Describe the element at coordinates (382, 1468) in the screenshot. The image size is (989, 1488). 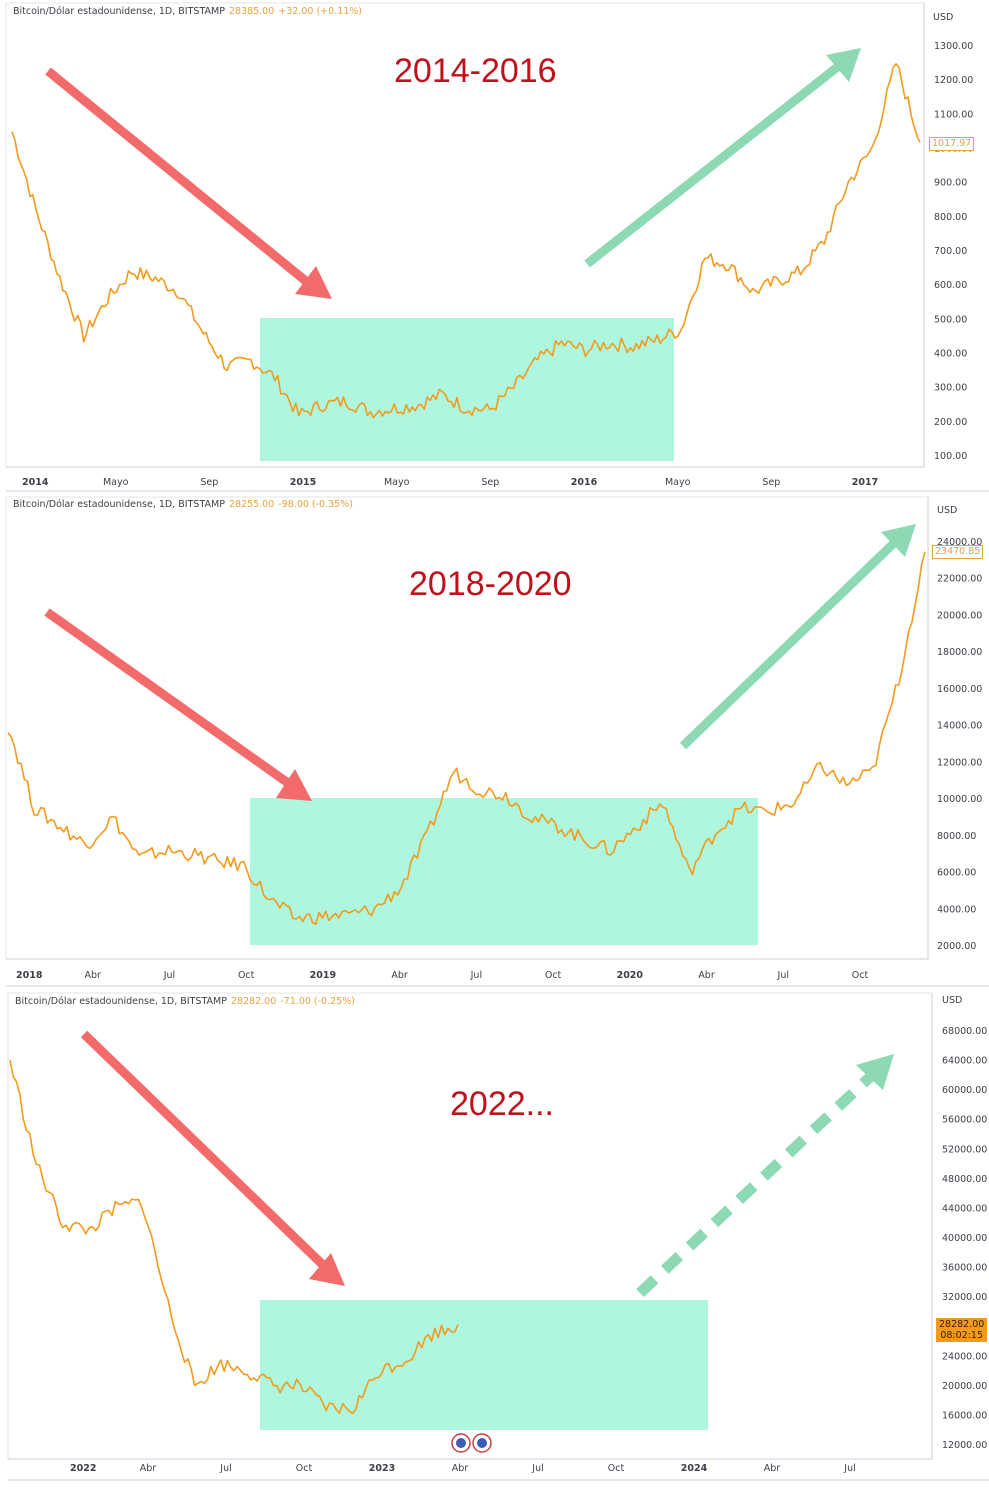
I see `x-tick-label: 2023` at that location.